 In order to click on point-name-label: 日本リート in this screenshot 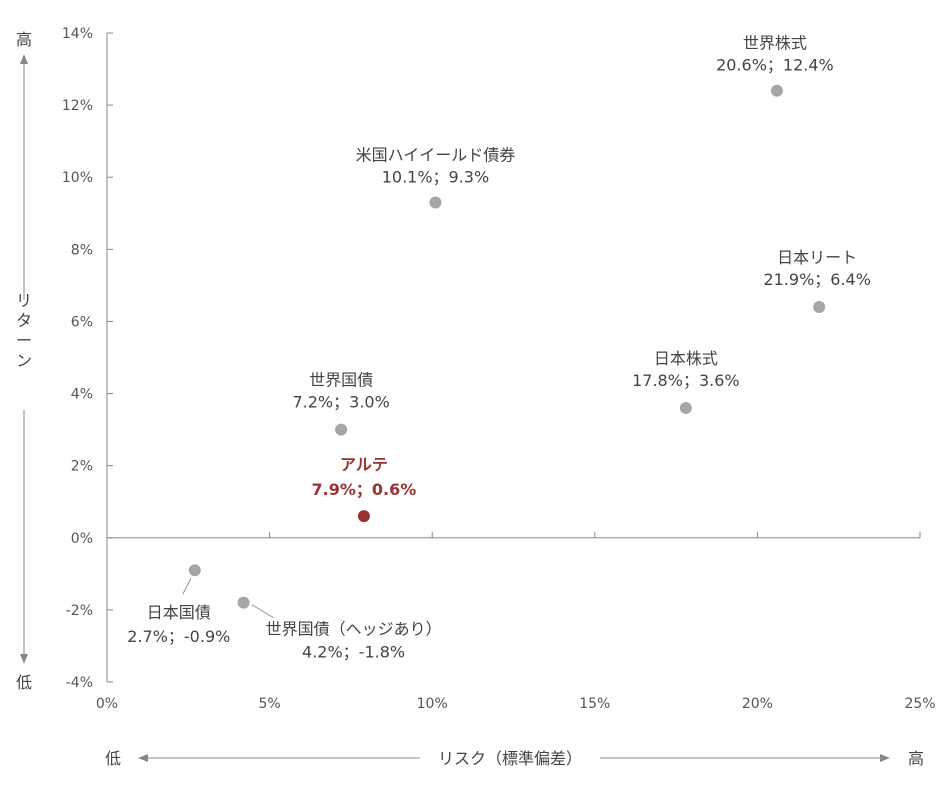, I will do `click(817, 257)`.